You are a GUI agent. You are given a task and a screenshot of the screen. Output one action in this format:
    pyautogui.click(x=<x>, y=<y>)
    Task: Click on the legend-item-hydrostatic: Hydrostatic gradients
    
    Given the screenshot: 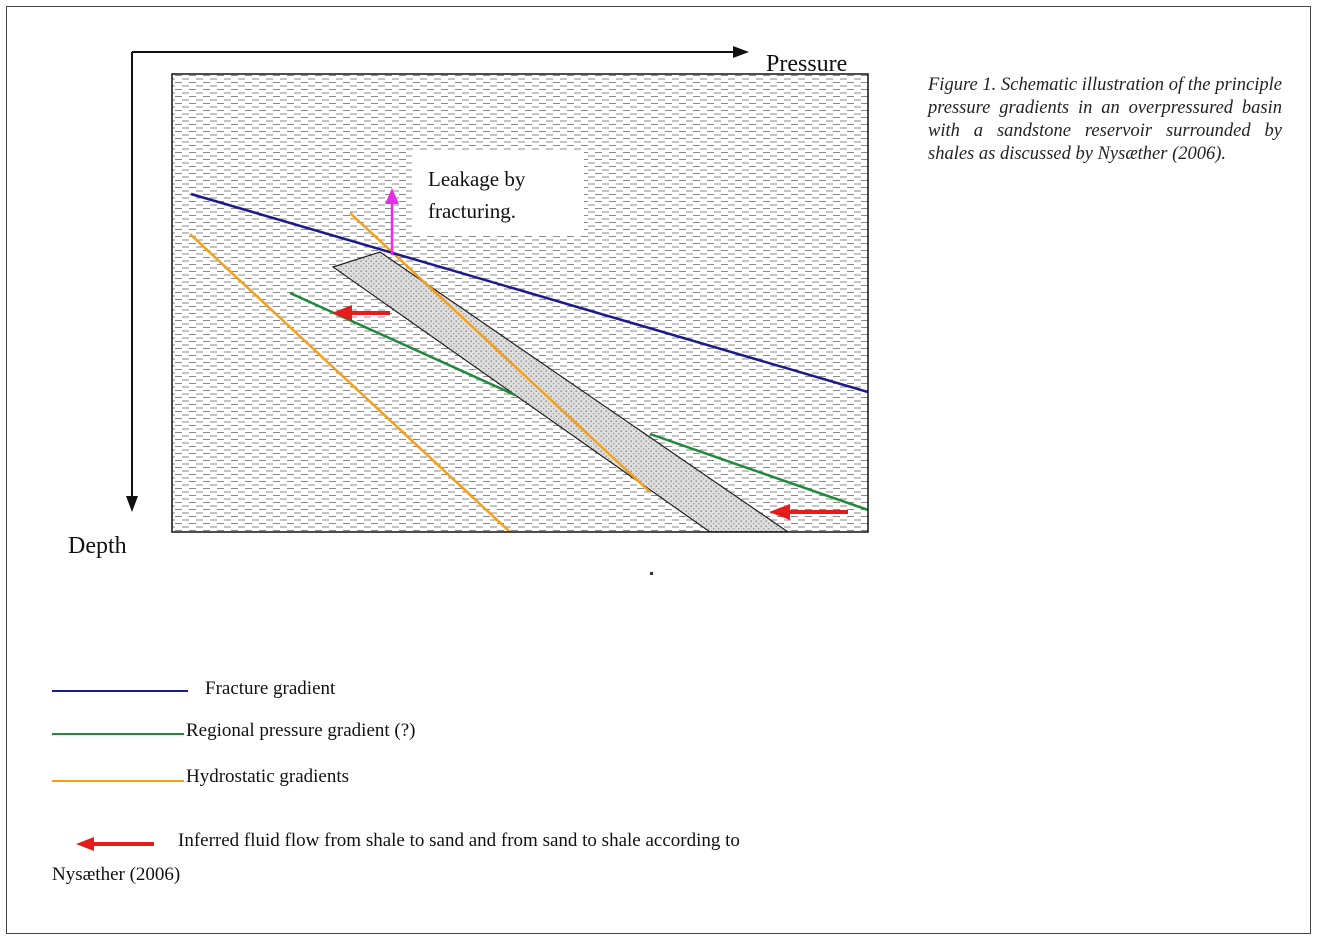 What is the action you would take?
    pyautogui.click(x=302, y=778)
    